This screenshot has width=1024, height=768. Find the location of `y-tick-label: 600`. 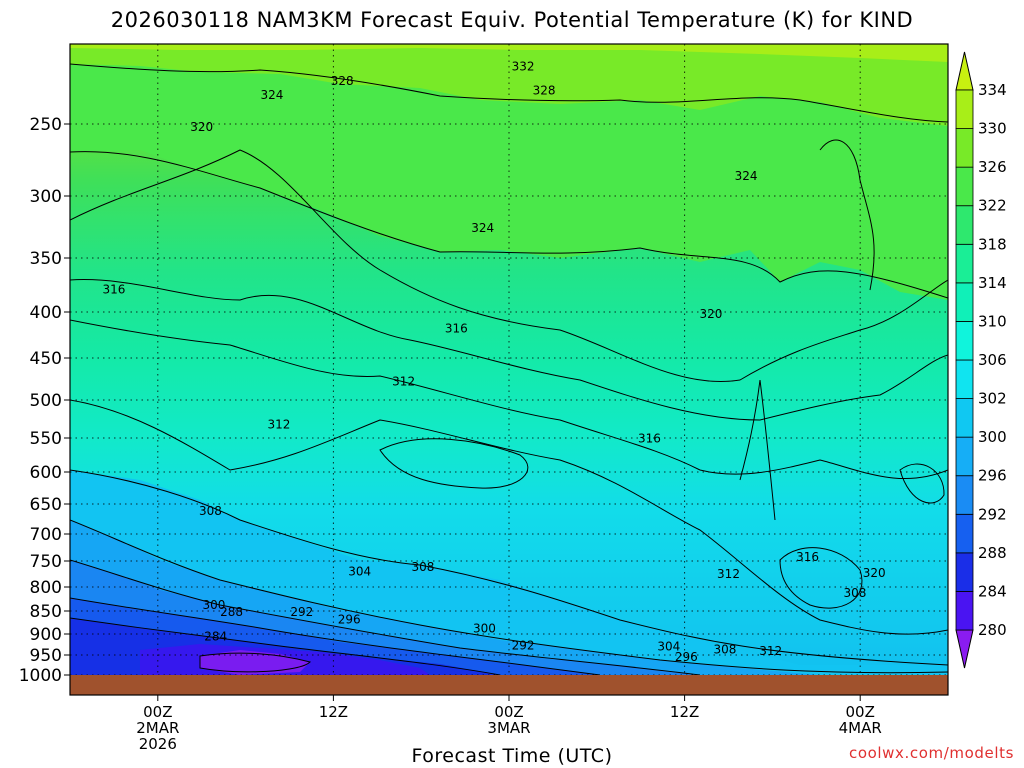

y-tick-label: 600 is located at coordinates (46, 473).